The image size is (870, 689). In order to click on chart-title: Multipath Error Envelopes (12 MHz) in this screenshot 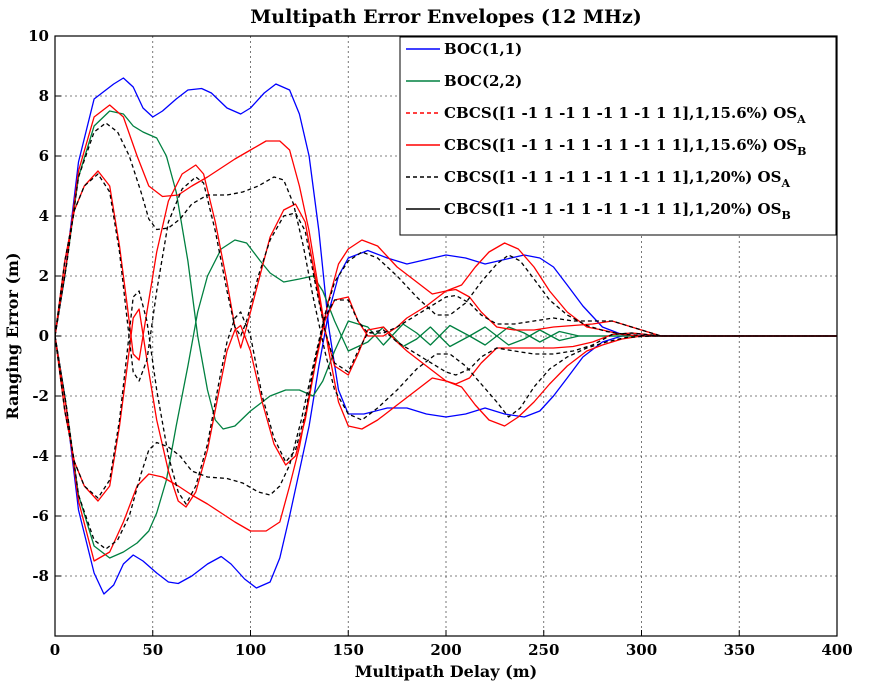, I will do `click(445, 17)`.